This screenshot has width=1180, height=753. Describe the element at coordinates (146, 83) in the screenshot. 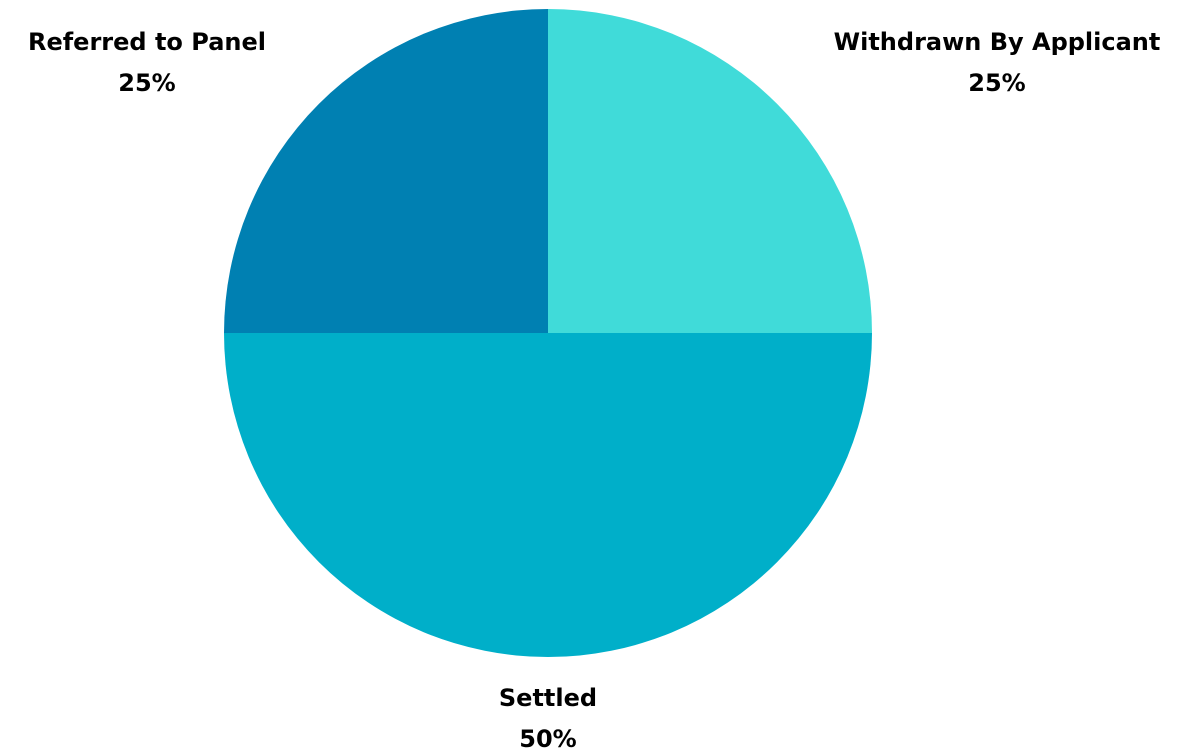

I see `slice-value-referred: 25%` at that location.